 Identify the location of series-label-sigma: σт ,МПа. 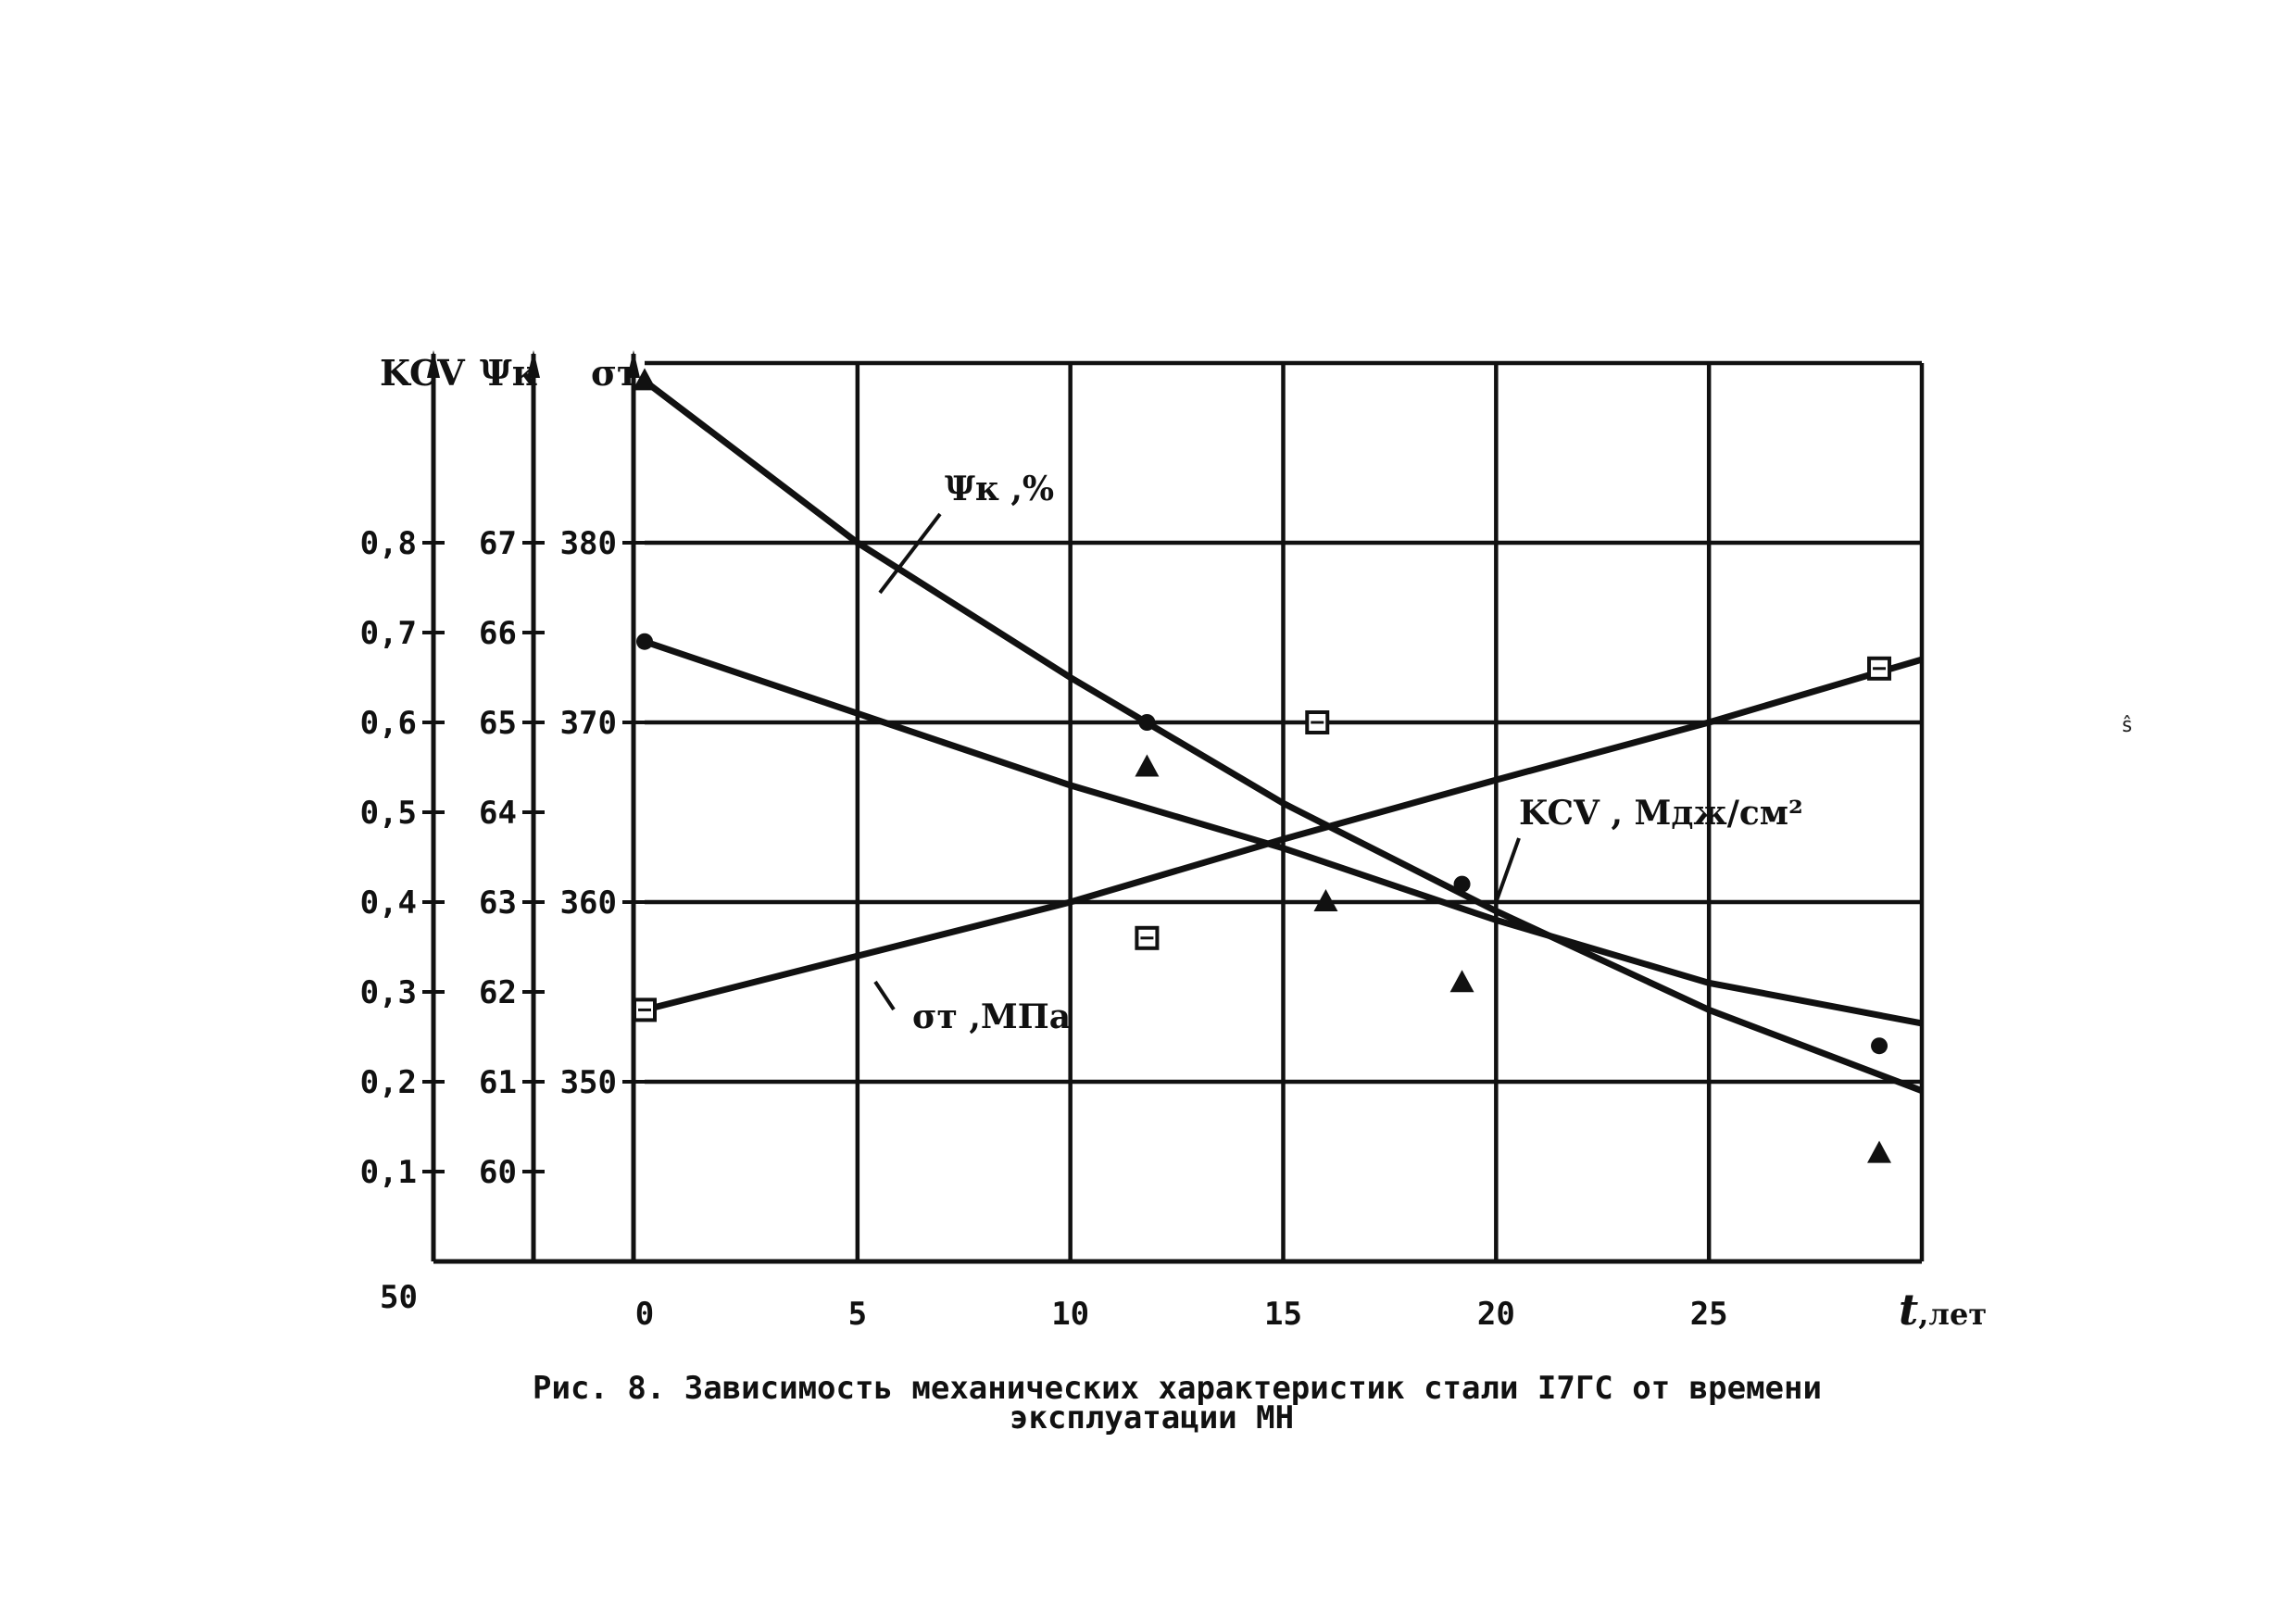
(991, 1017).